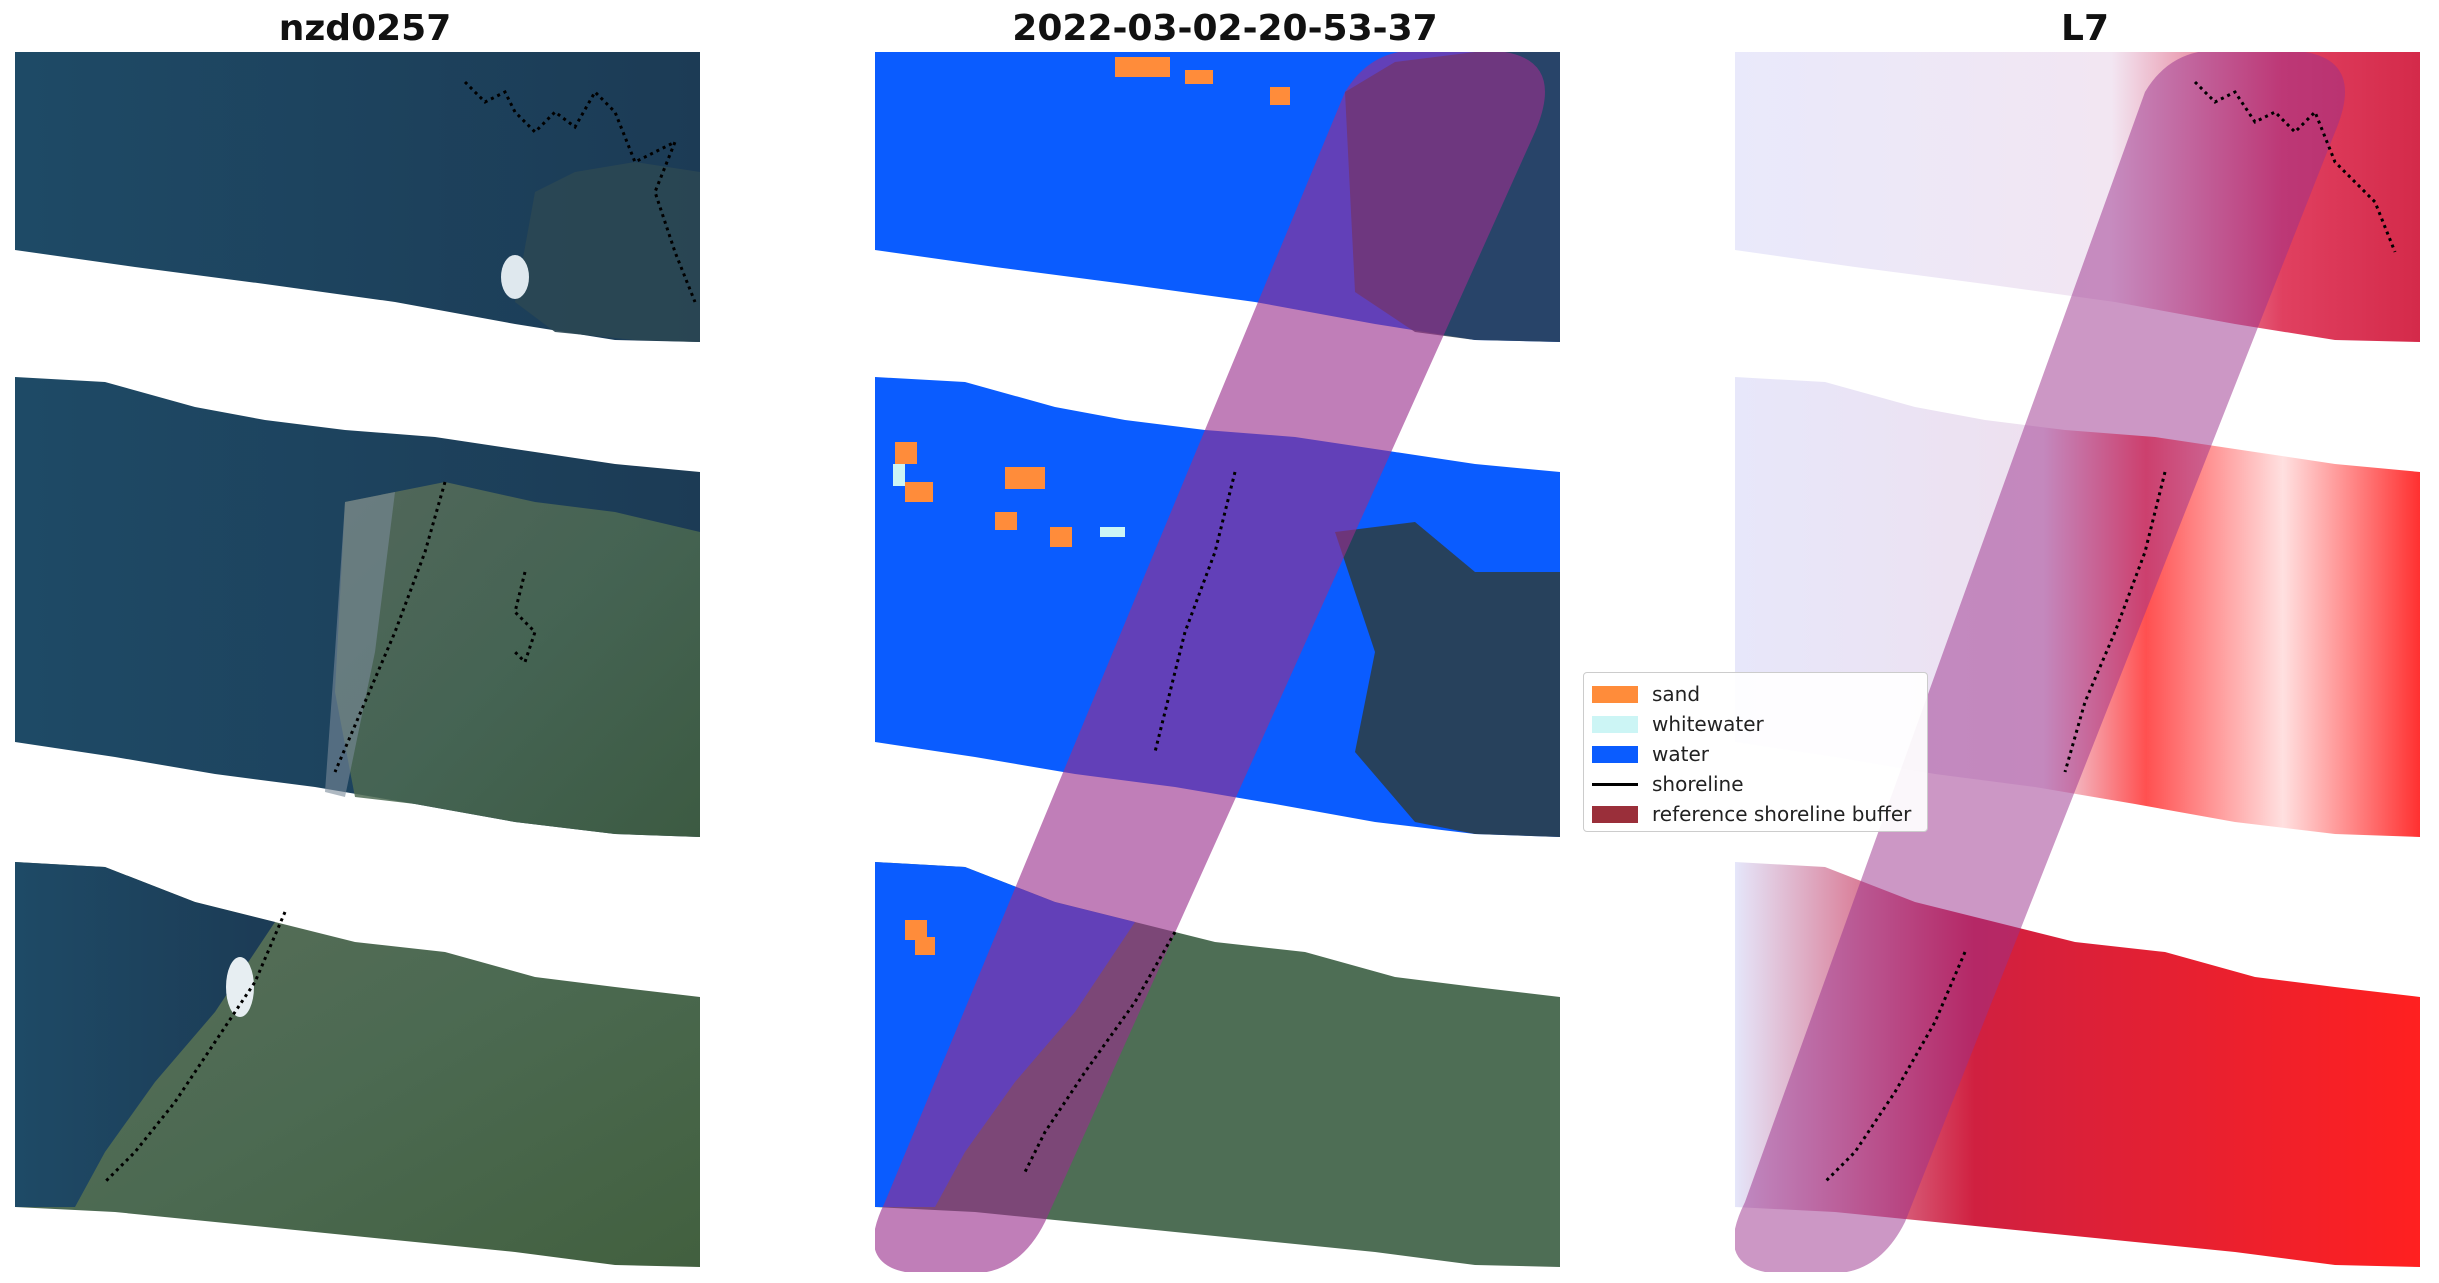  What do you see at coordinates (365, 28) in the screenshot?
I see `panel-title-rgb: nzd0257` at bounding box center [365, 28].